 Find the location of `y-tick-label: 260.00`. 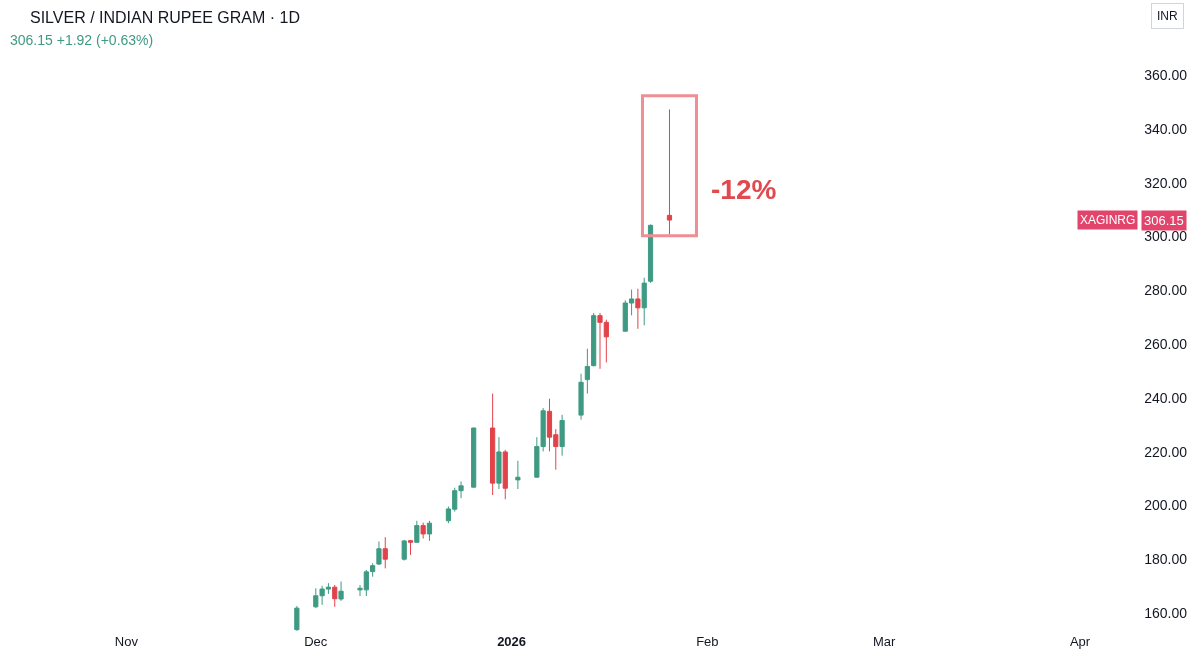

y-tick-label: 260.00 is located at coordinates (1166, 344).